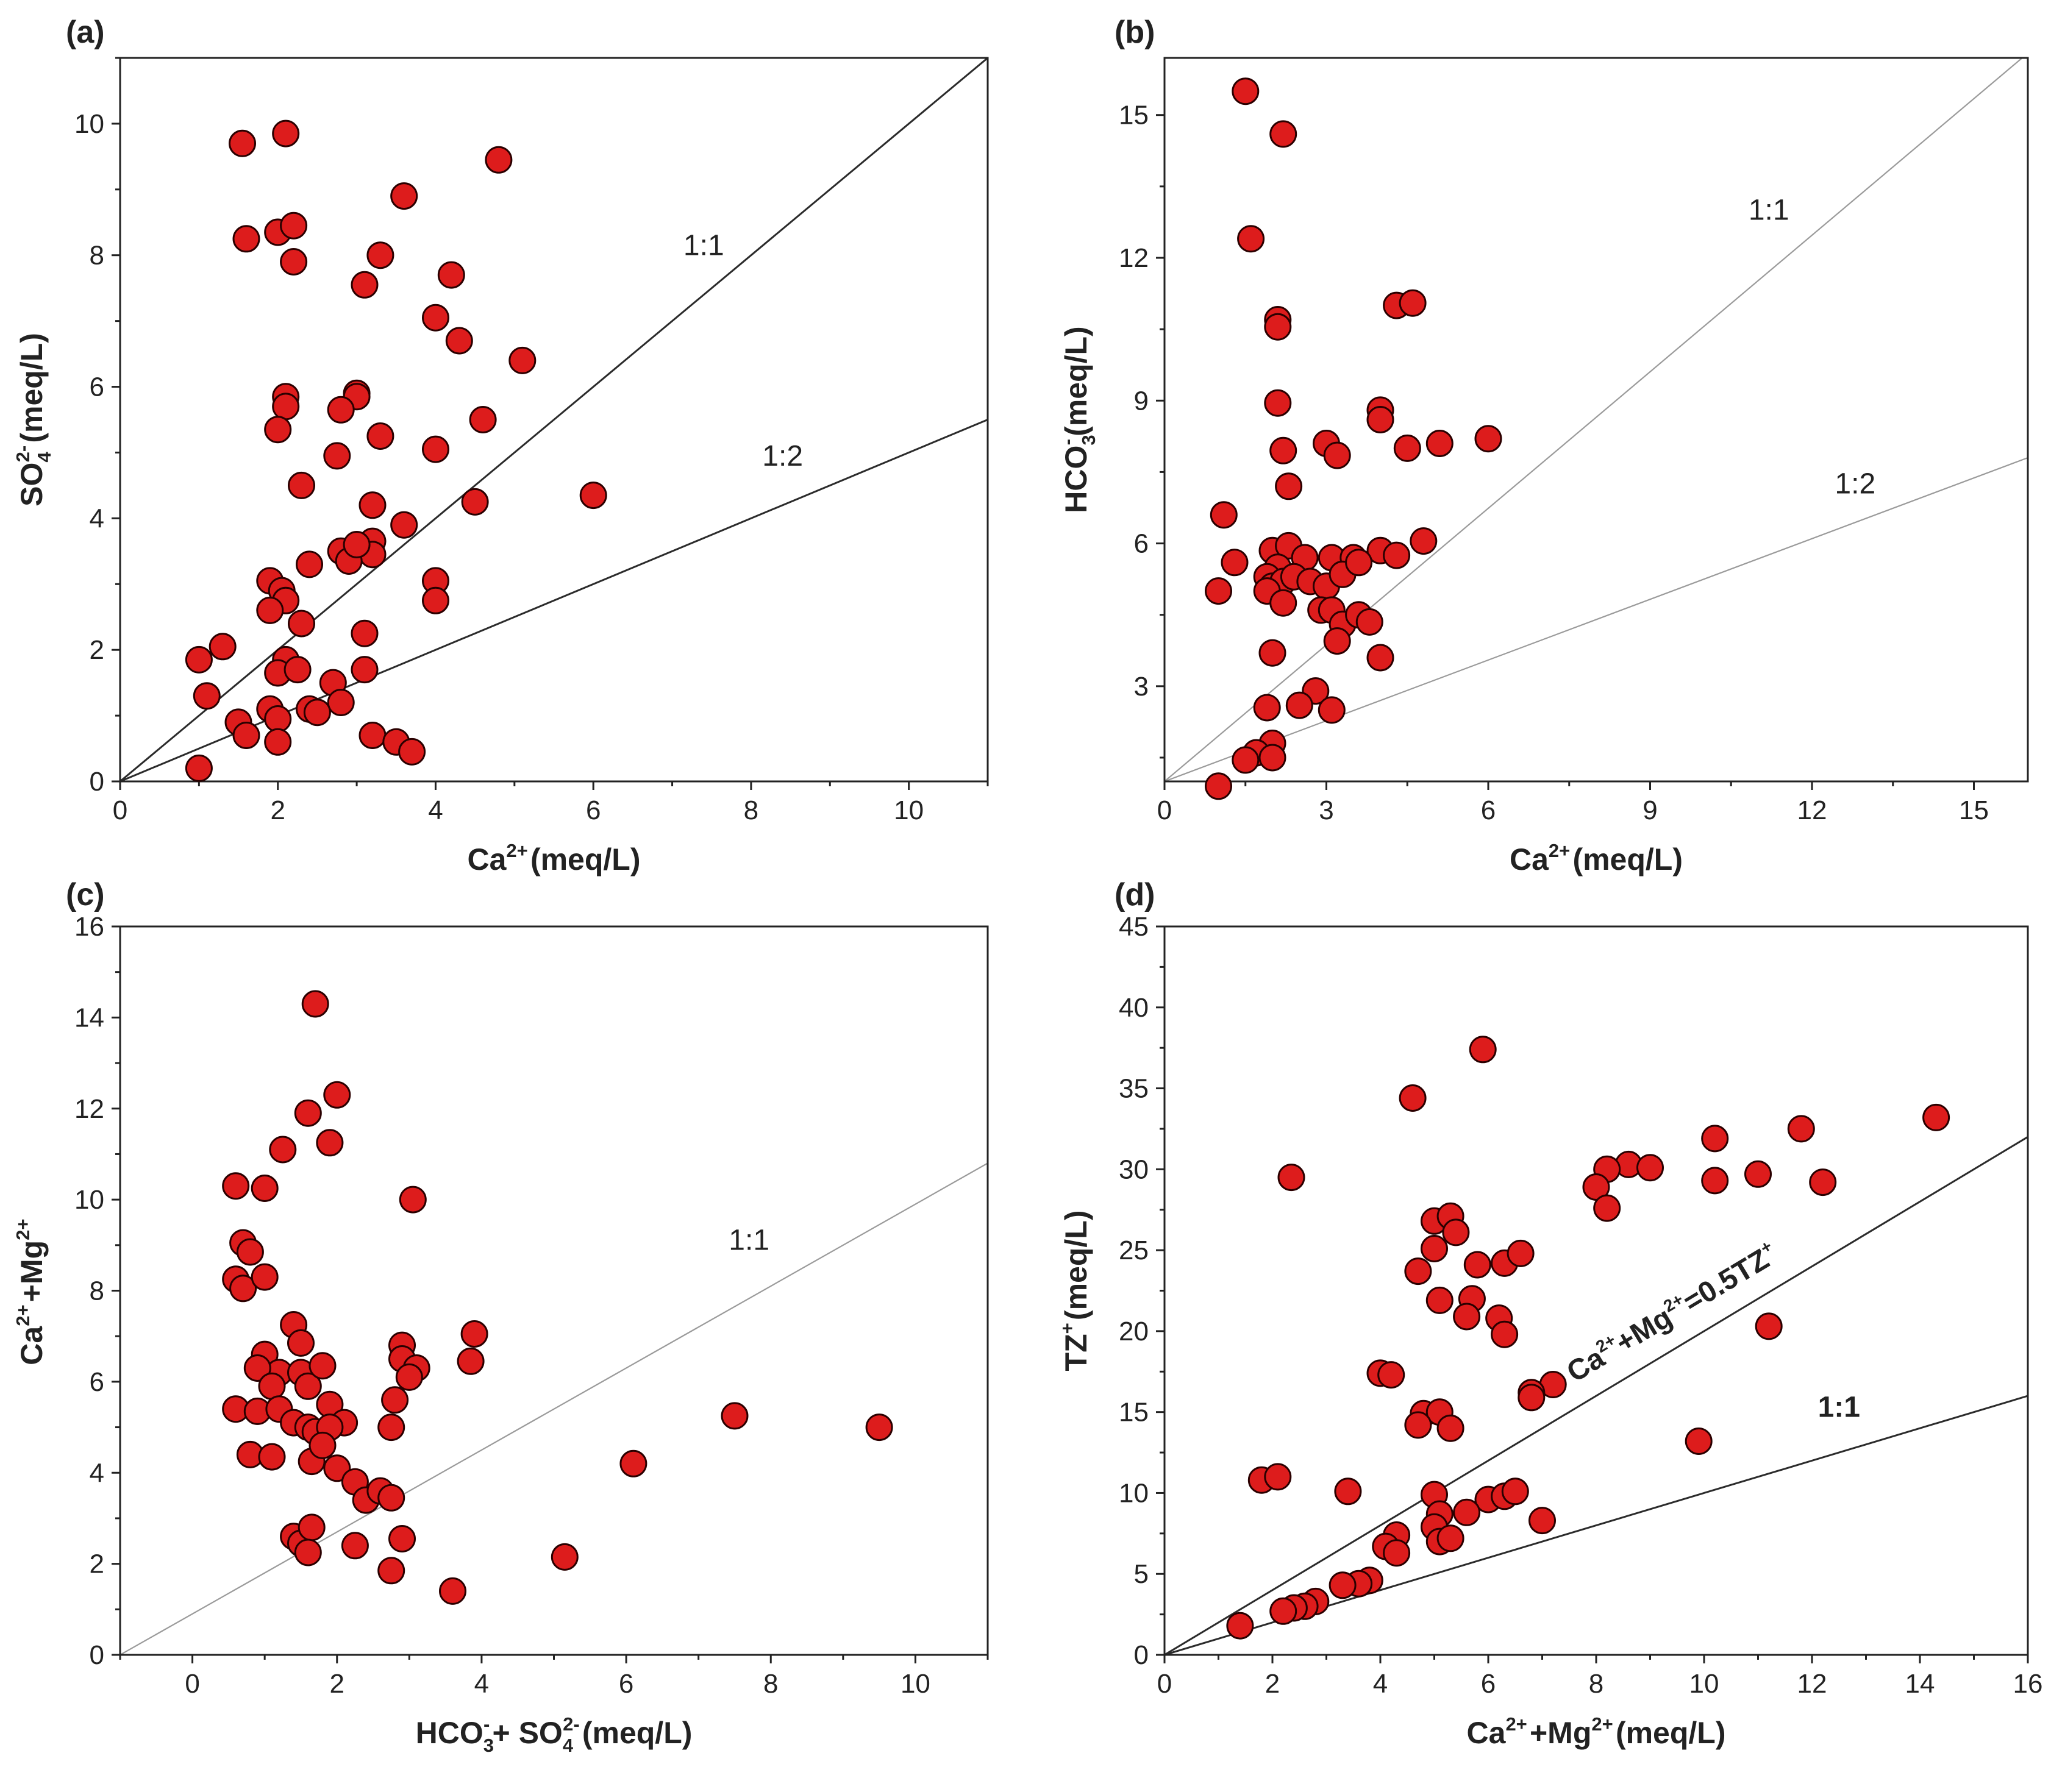 This screenshot has height=1792, width=2051. Describe the element at coordinates (97, 1655) in the screenshot. I see `y-tick-label: 0` at that location.